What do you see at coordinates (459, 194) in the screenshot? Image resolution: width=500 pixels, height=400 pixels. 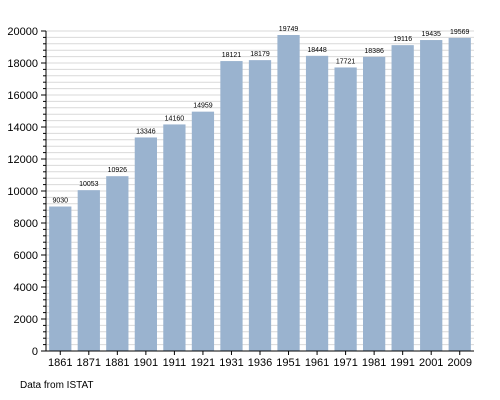 I see `bar-2009` at bounding box center [459, 194].